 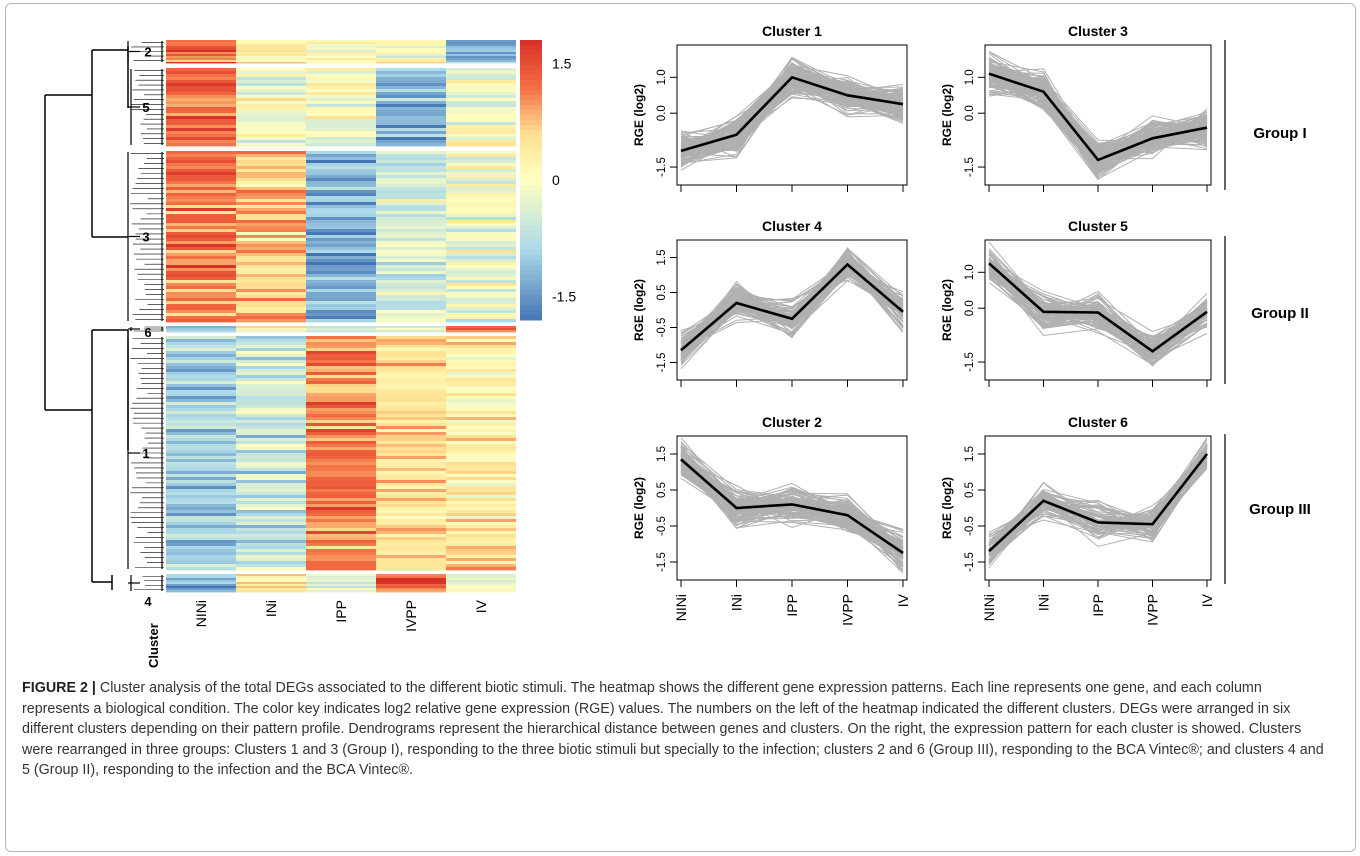 I want to click on y-tick-label: 1.0, so click(x=970, y=77).